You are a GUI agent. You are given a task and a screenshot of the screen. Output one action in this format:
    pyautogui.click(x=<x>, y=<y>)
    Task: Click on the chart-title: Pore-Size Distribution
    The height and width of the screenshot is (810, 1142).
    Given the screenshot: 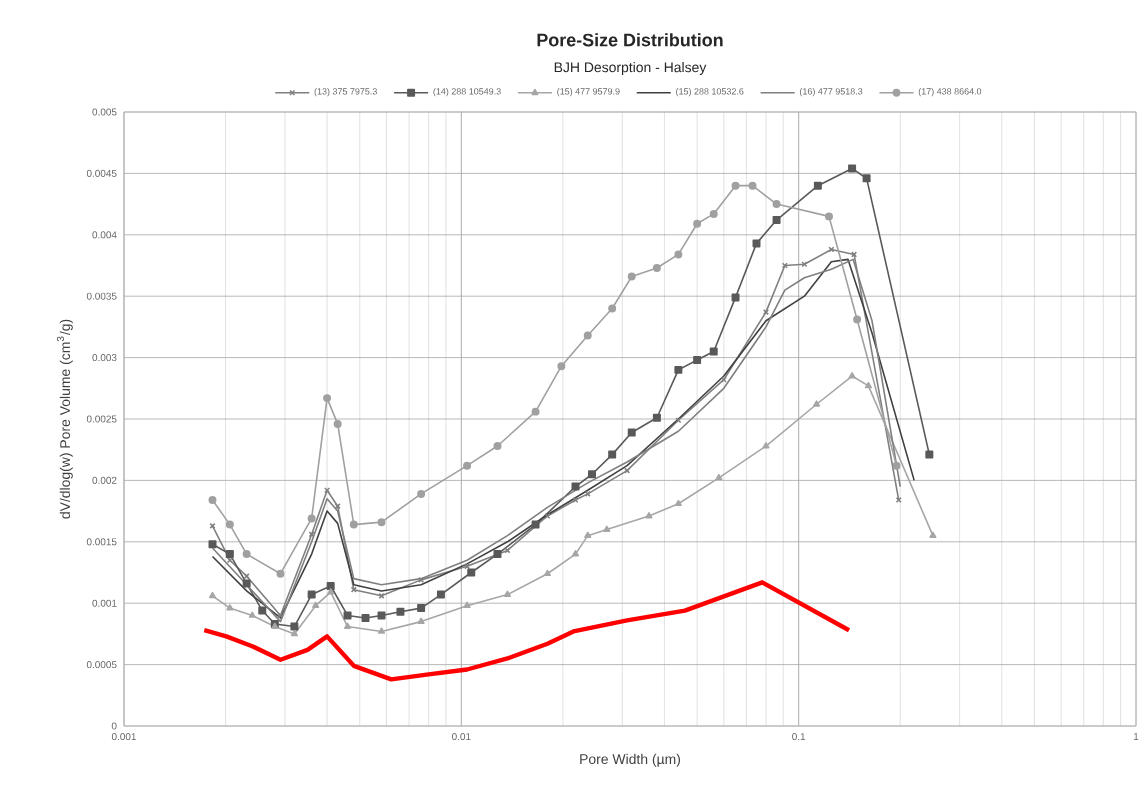 What is the action you would take?
    pyautogui.click(x=630, y=40)
    